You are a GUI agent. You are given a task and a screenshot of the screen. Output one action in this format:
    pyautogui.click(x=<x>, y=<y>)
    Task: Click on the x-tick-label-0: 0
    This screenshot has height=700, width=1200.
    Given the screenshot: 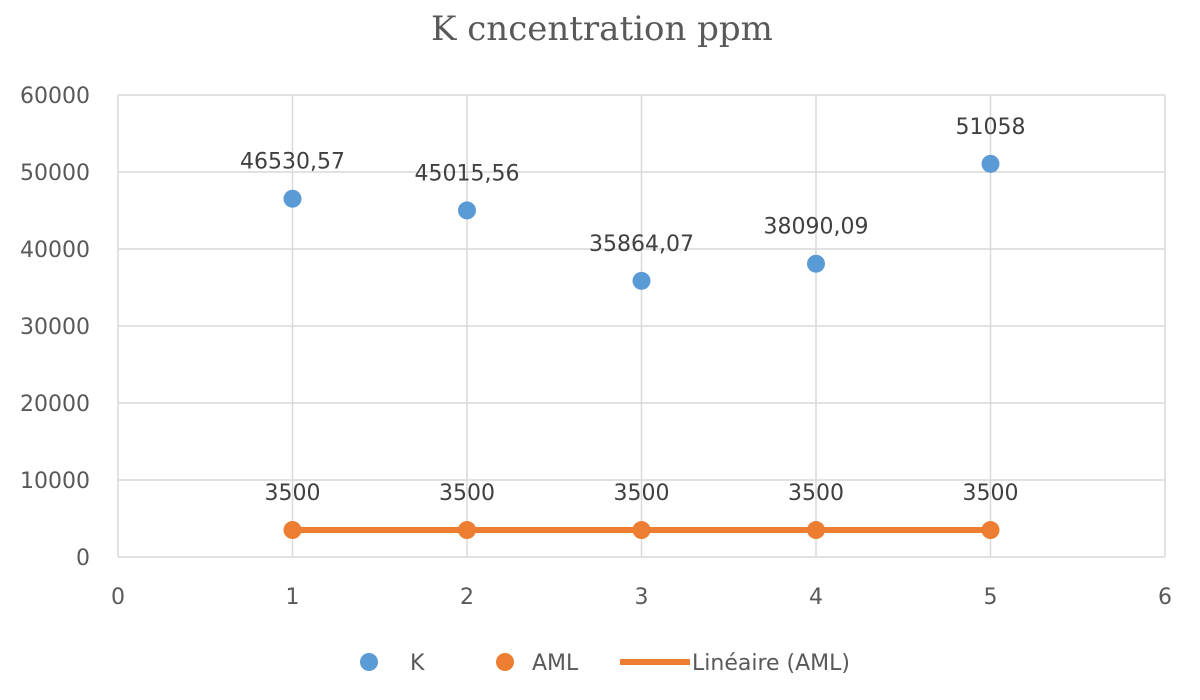 What is the action you would take?
    pyautogui.click(x=118, y=597)
    